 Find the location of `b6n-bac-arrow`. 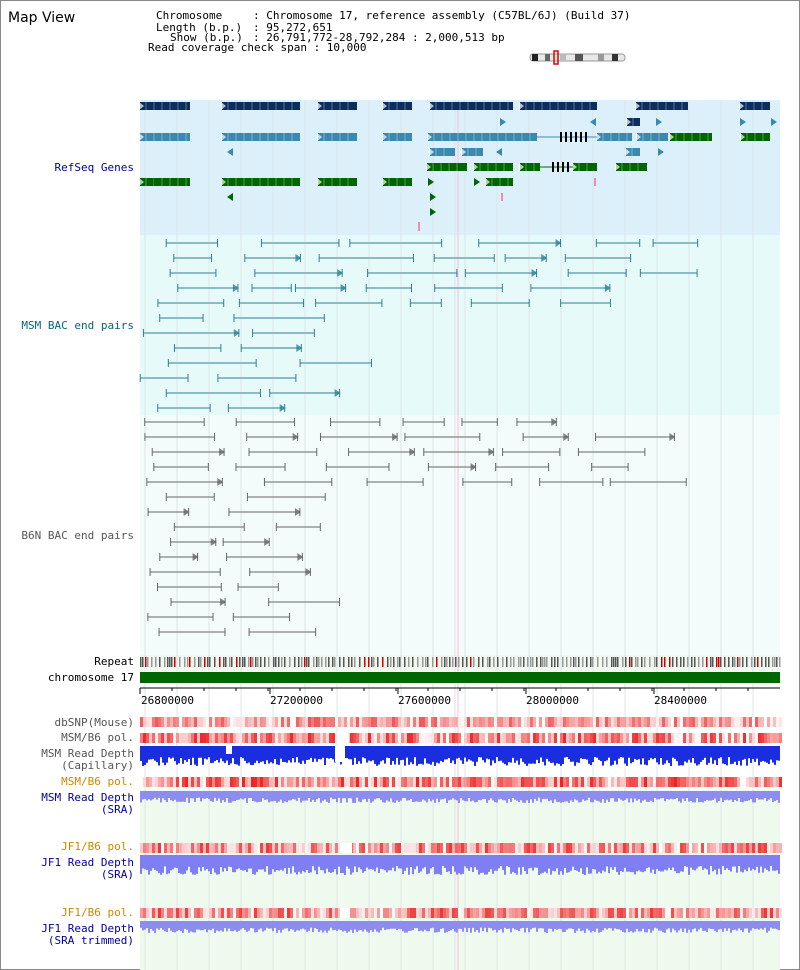

b6n-bac-arrow is located at coordinates (213, 542).